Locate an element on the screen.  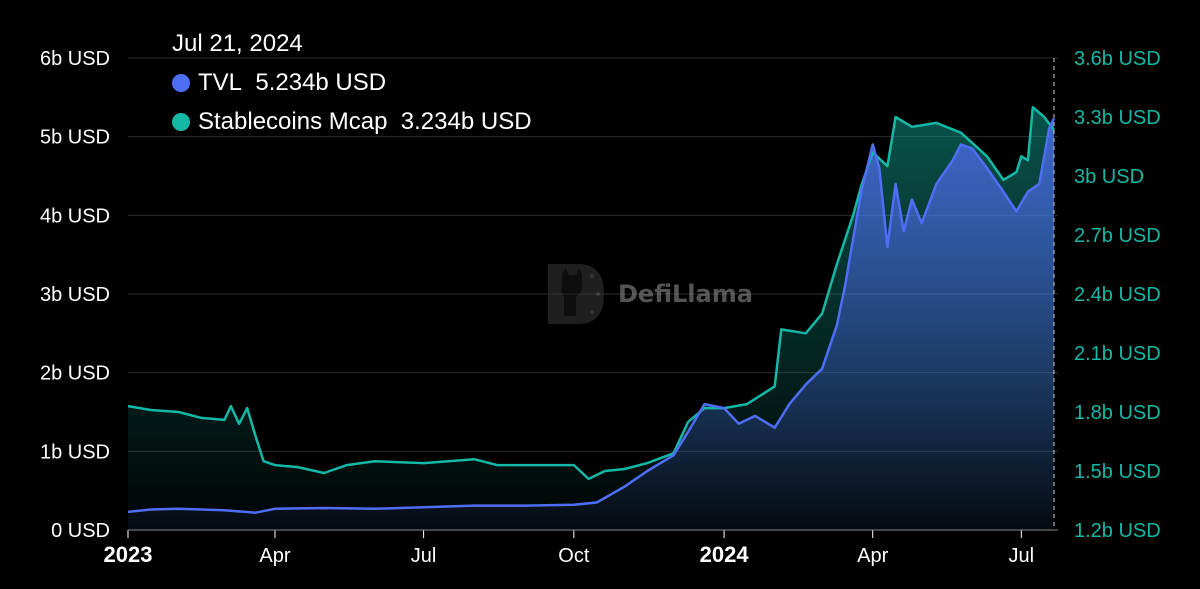
tooltip-tvl-row: TVL 5.234b USD is located at coordinates (352, 82).